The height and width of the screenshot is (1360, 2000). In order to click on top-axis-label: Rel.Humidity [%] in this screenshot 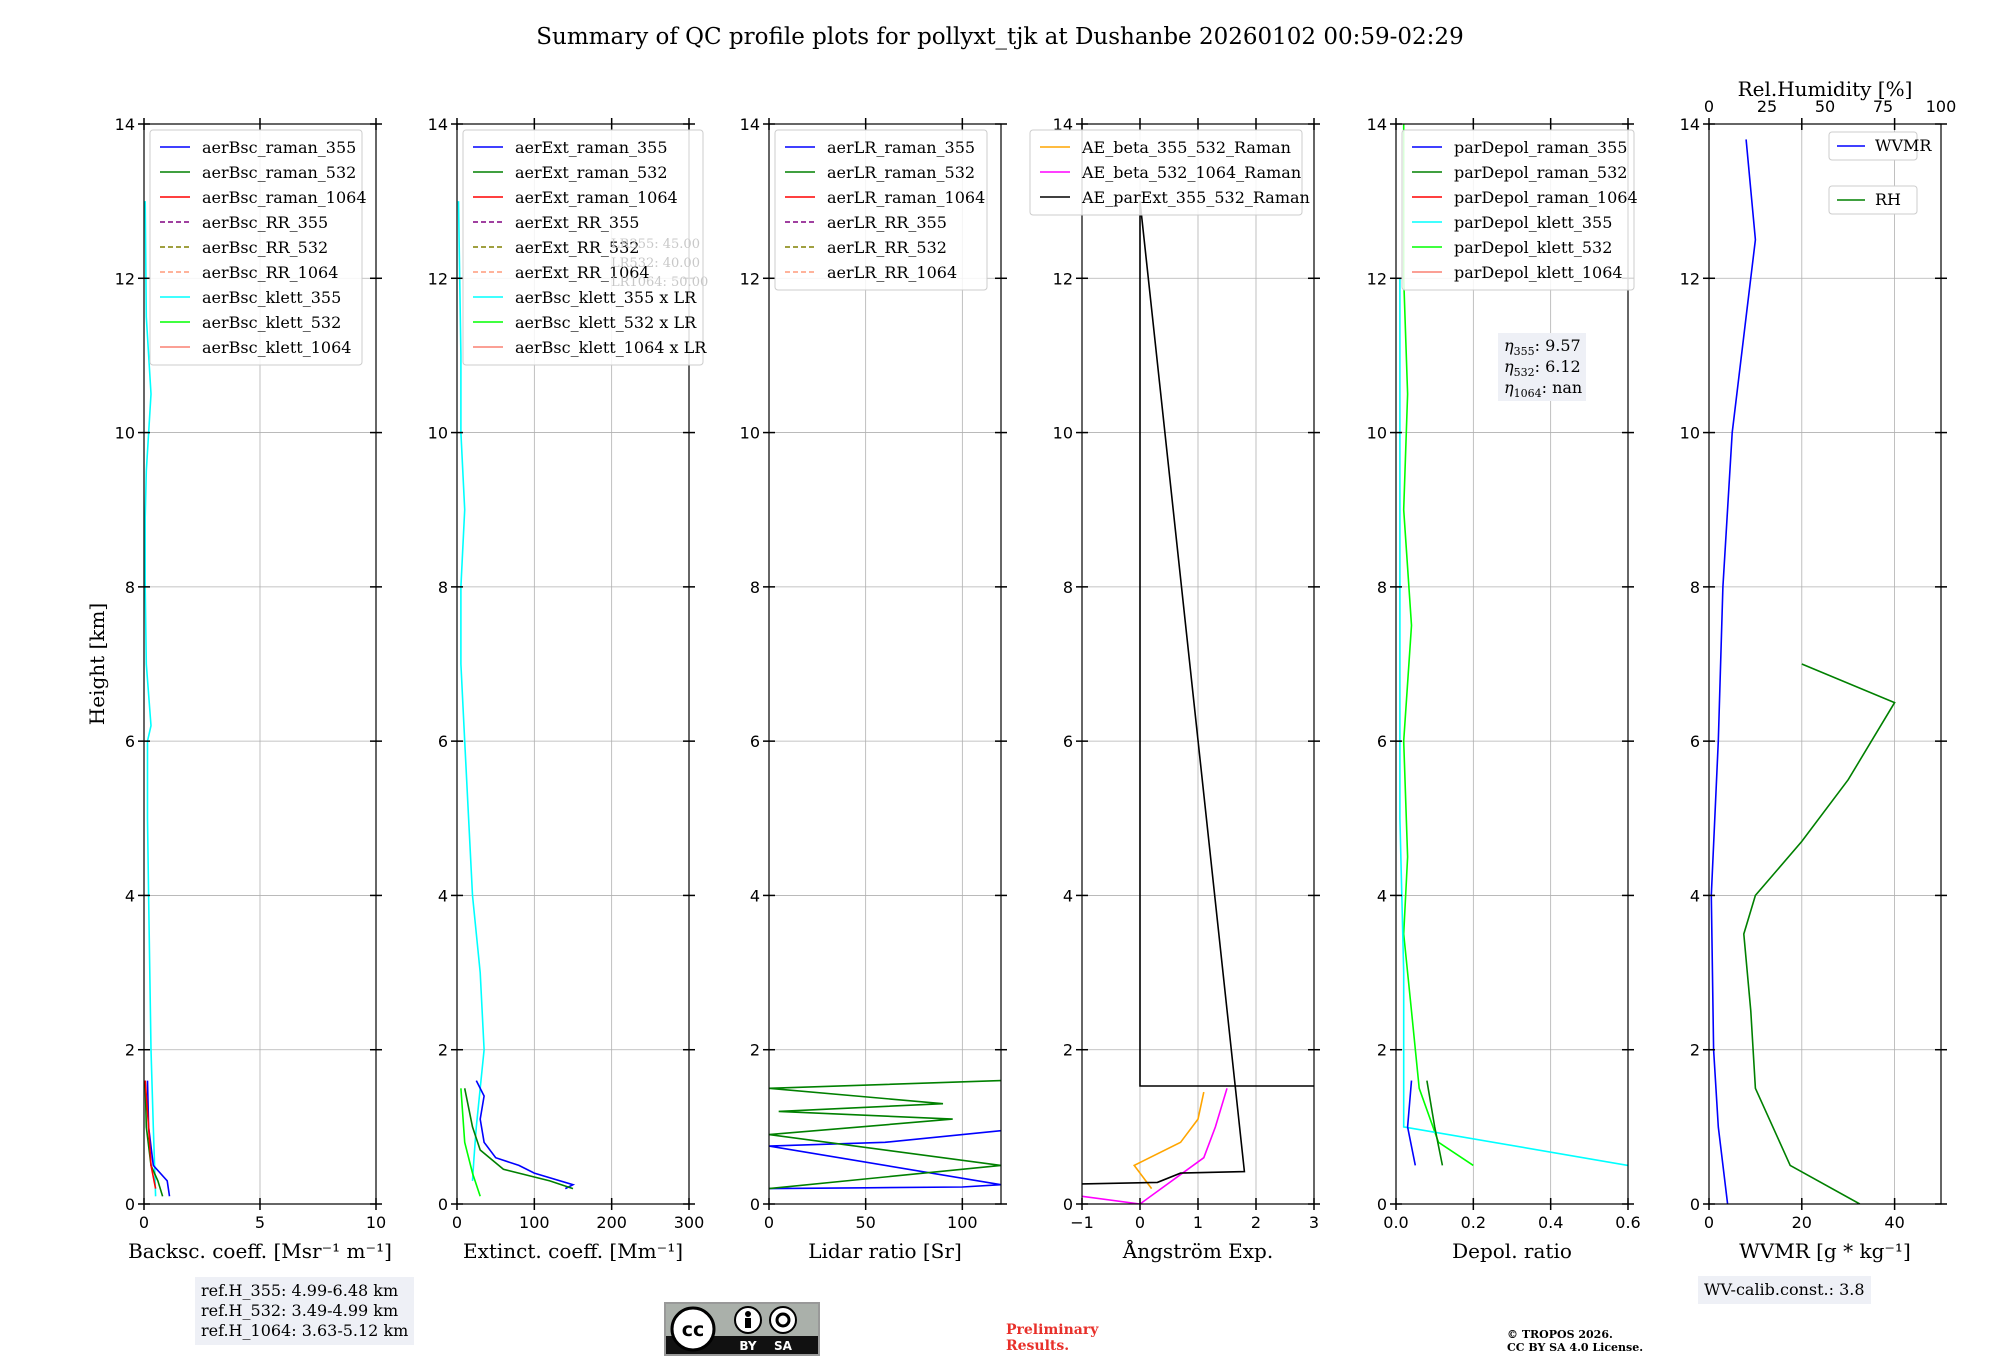, I will do `click(1825, 89)`.